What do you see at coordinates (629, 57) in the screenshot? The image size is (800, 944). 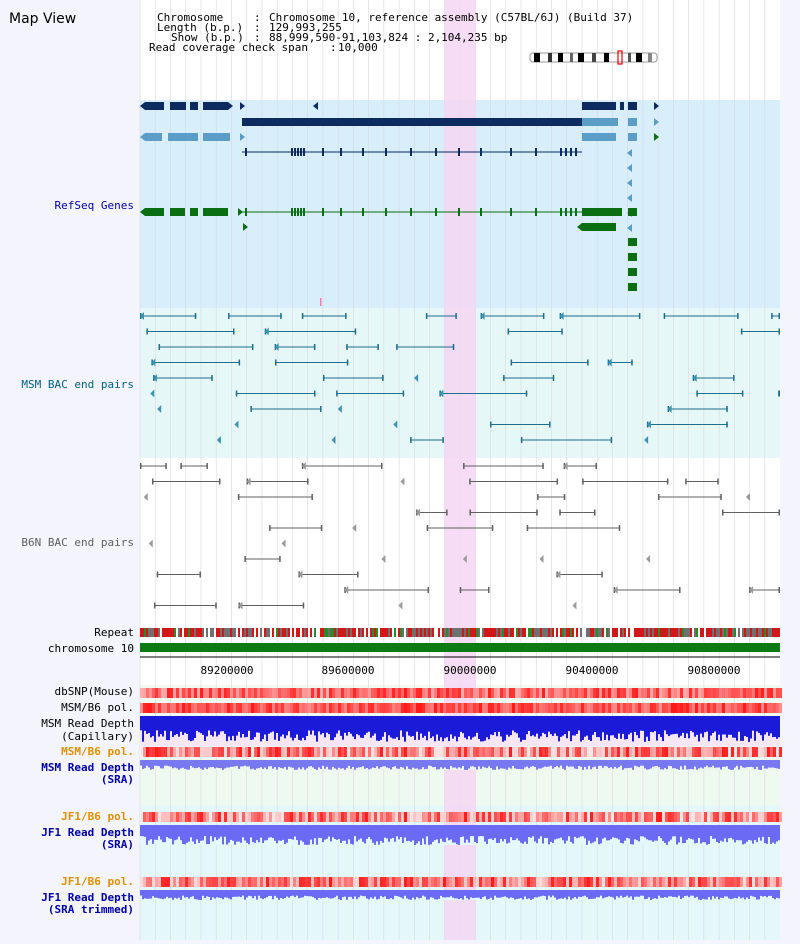 I see `ideogram-band` at bounding box center [629, 57].